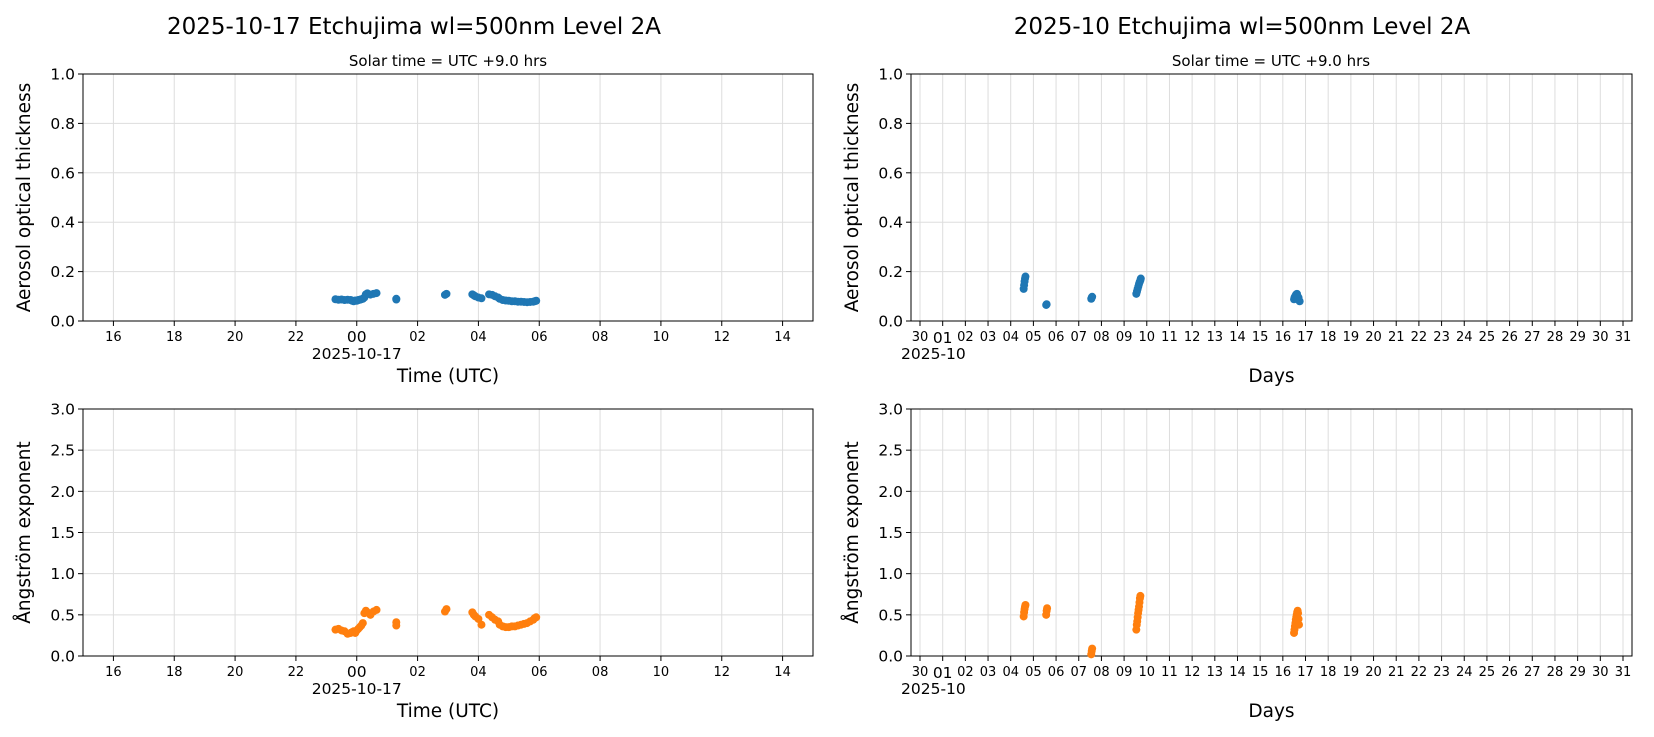  What do you see at coordinates (357, 337) in the screenshot?
I see `aot_daily-xtick-label-4: 00` at bounding box center [357, 337].